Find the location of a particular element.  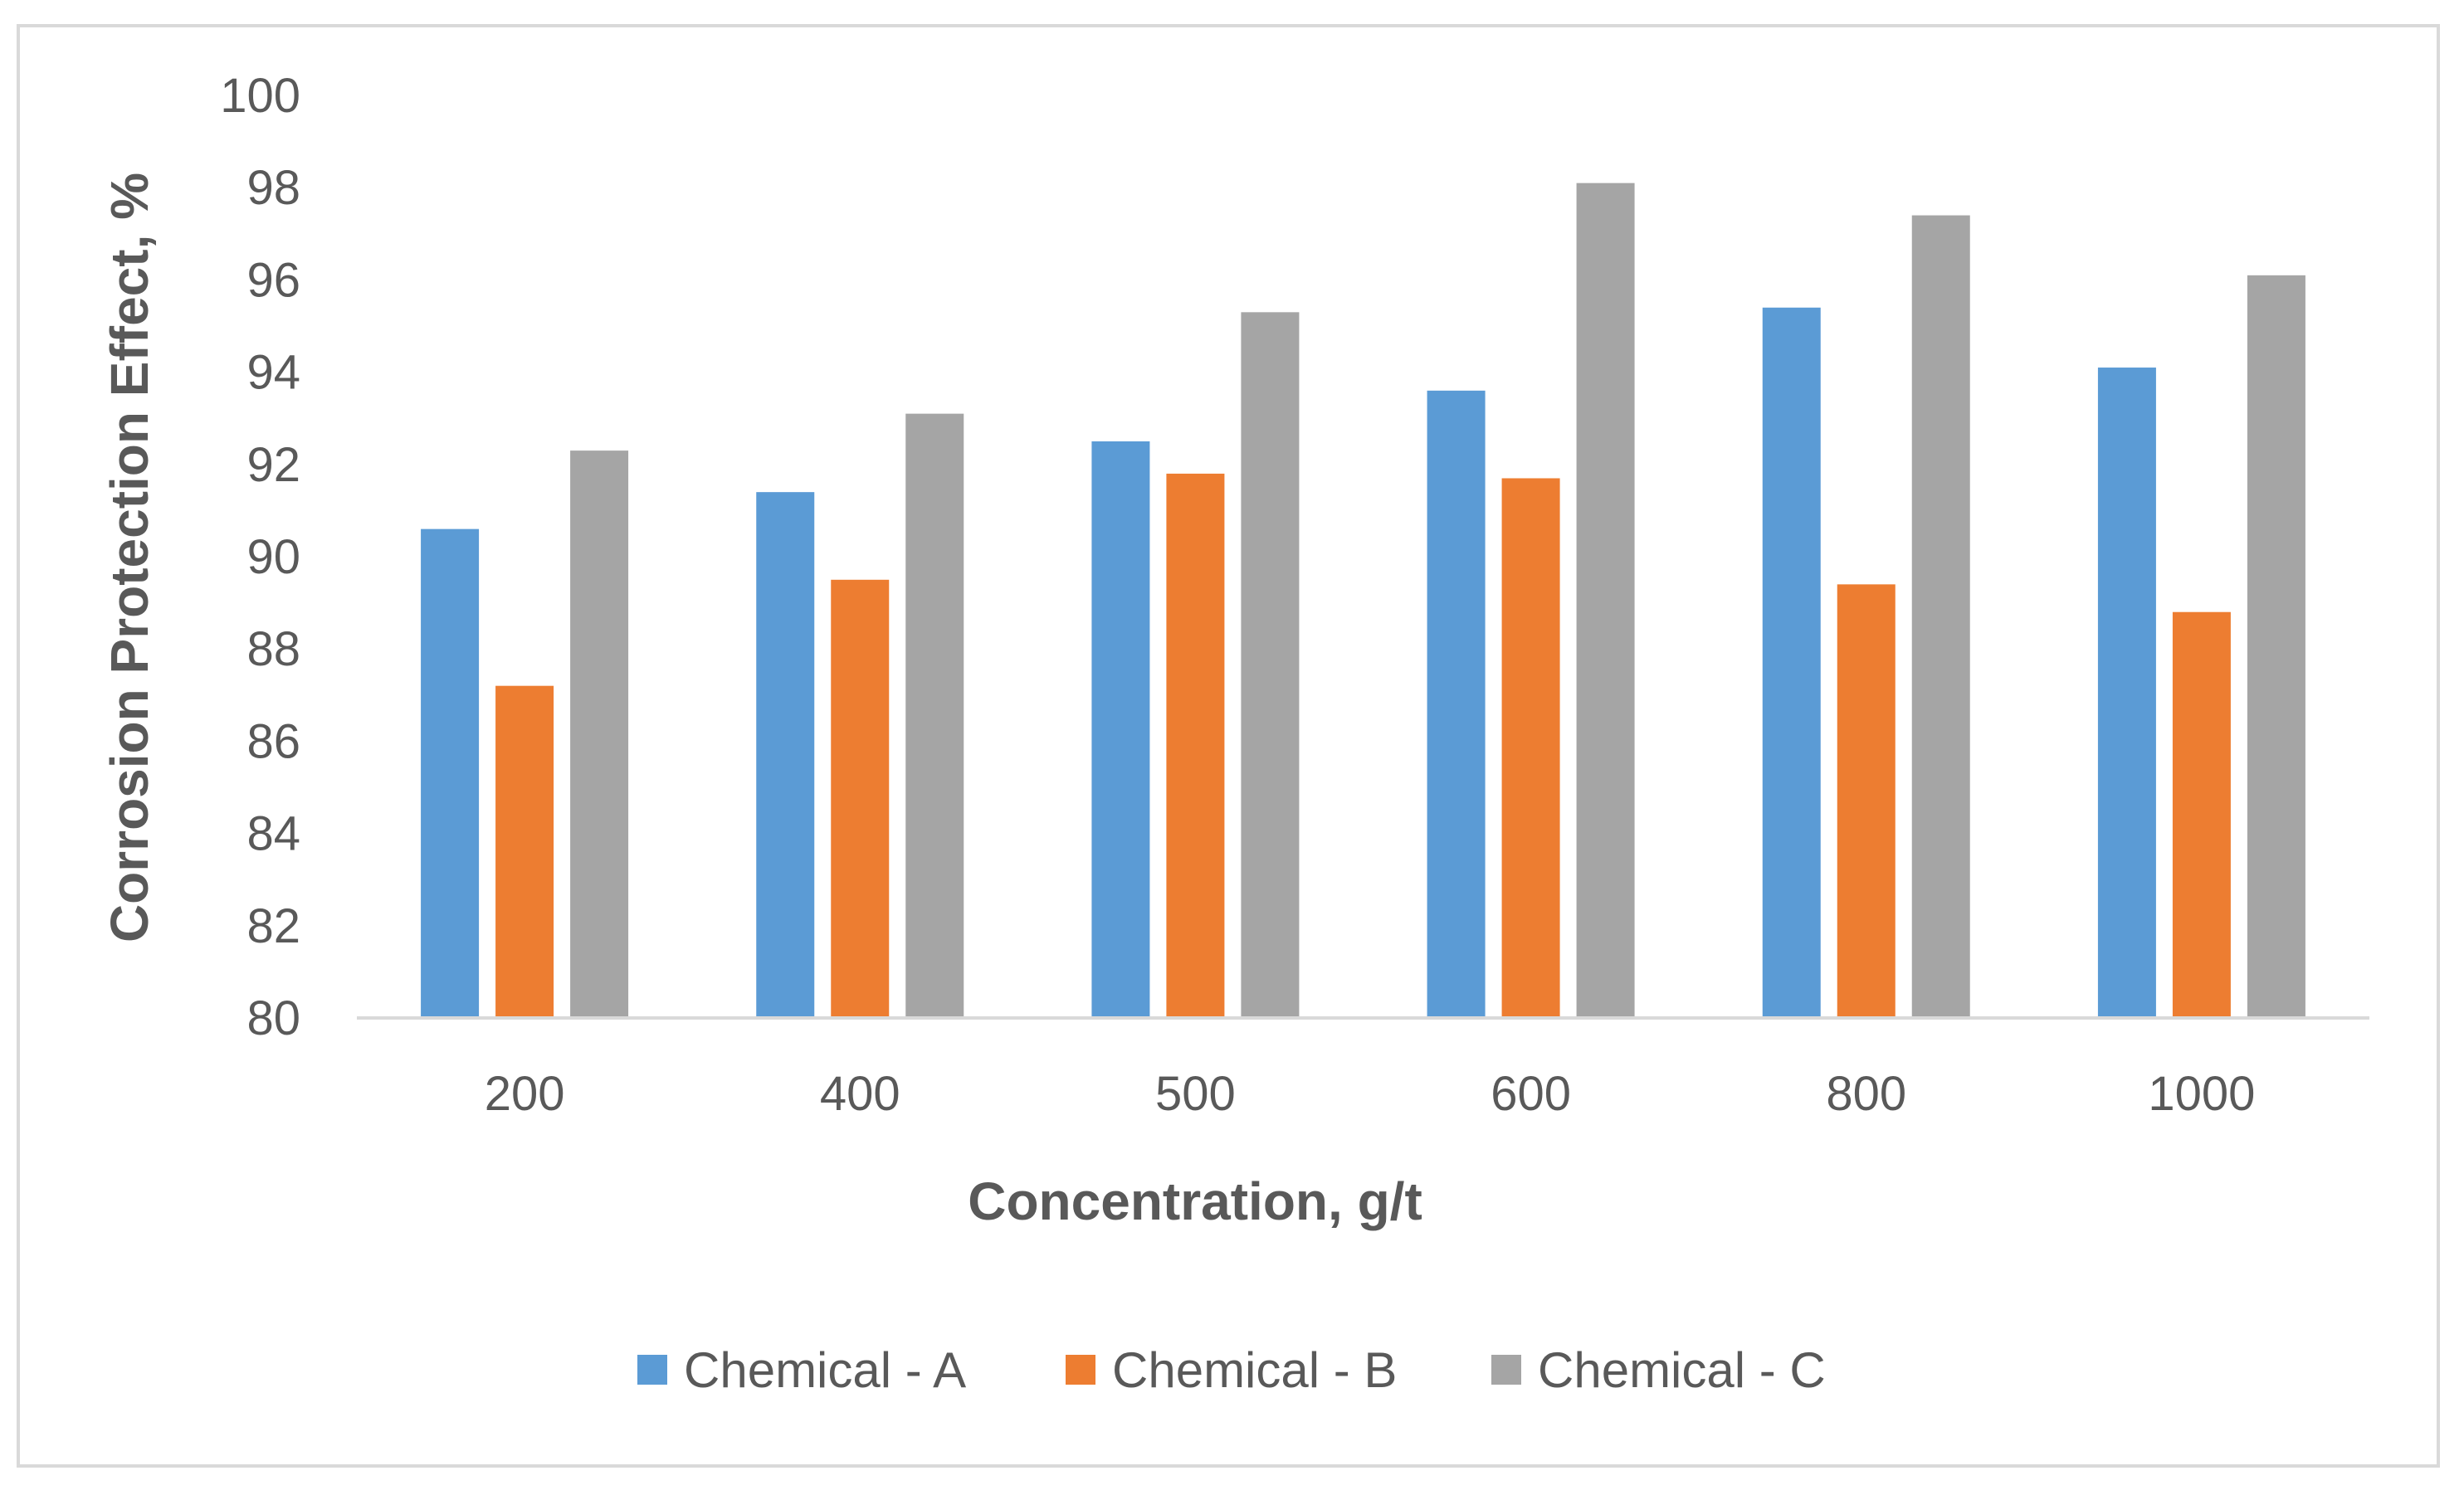

y-tick-label: 94 is located at coordinates (273, 373).